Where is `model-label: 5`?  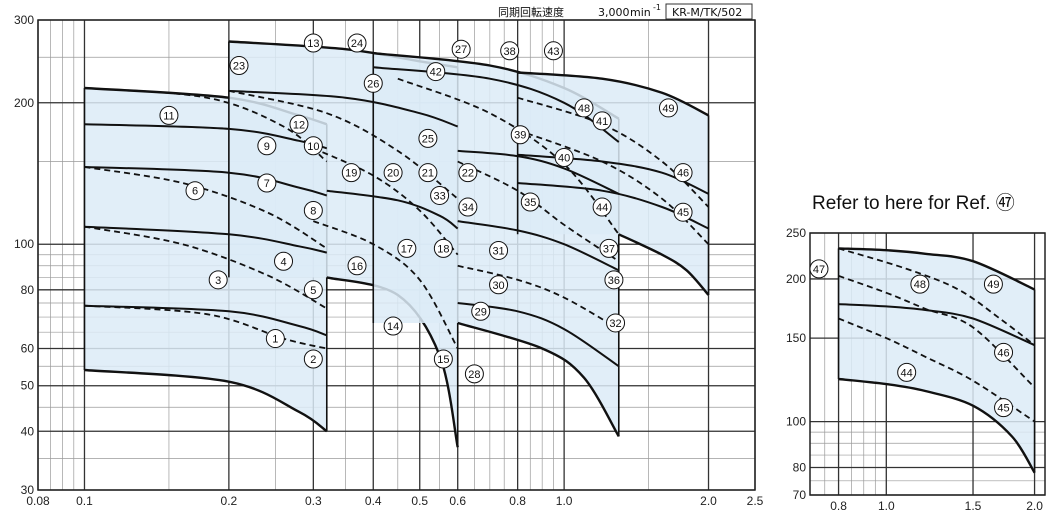
model-label: 5 is located at coordinates (313, 290).